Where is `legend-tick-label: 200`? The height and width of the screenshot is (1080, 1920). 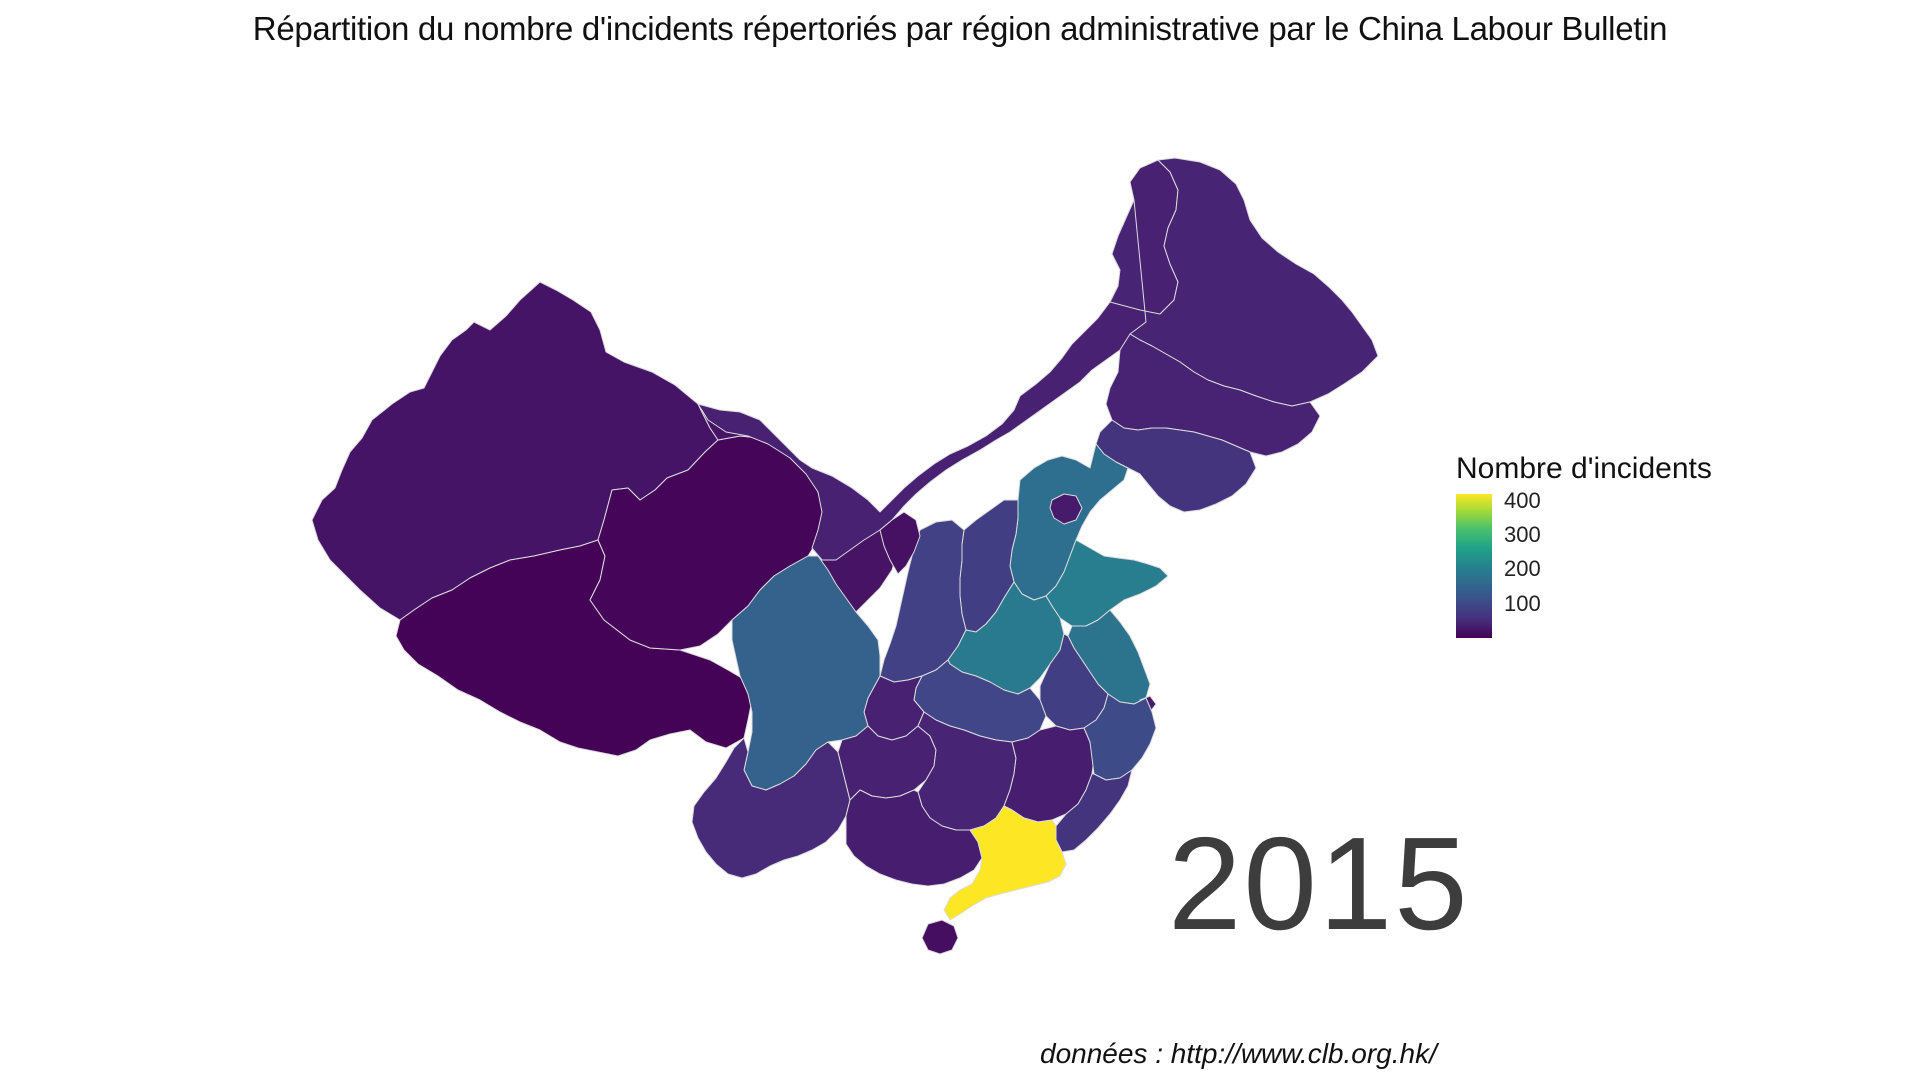 legend-tick-label: 200 is located at coordinates (1522, 569).